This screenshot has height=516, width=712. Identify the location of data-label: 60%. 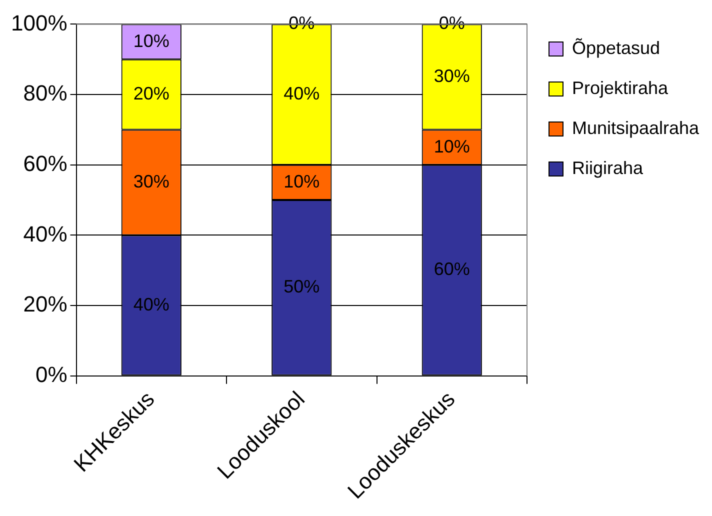
(452, 269).